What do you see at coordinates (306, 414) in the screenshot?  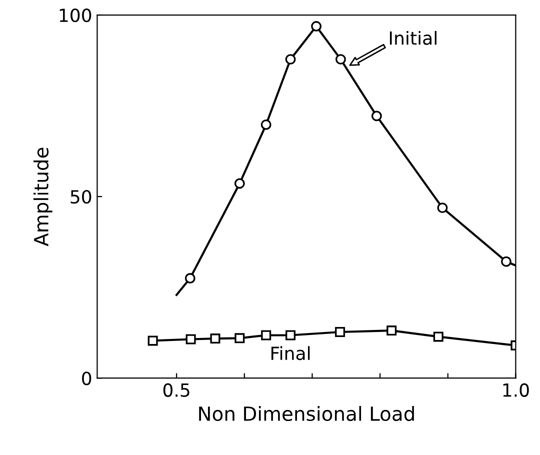 I see `x-axis-title: Non Dimensional Load` at bounding box center [306, 414].